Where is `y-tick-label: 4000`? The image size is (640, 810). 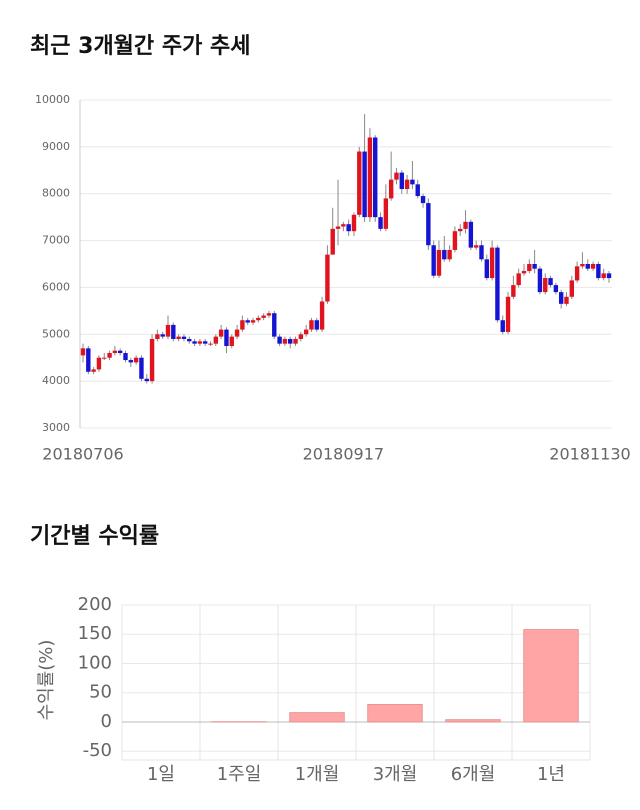 y-tick-label: 4000 is located at coordinates (56, 380).